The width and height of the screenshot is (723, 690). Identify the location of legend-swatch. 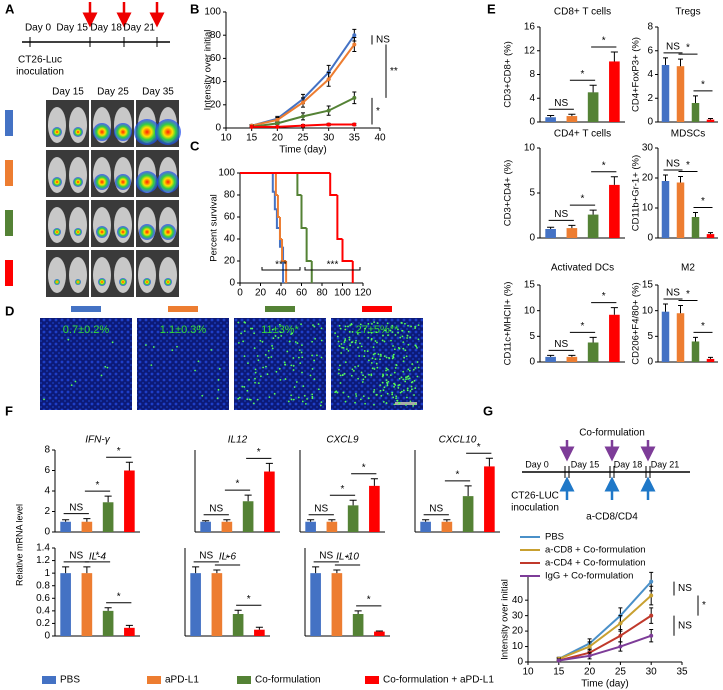
(49, 680).